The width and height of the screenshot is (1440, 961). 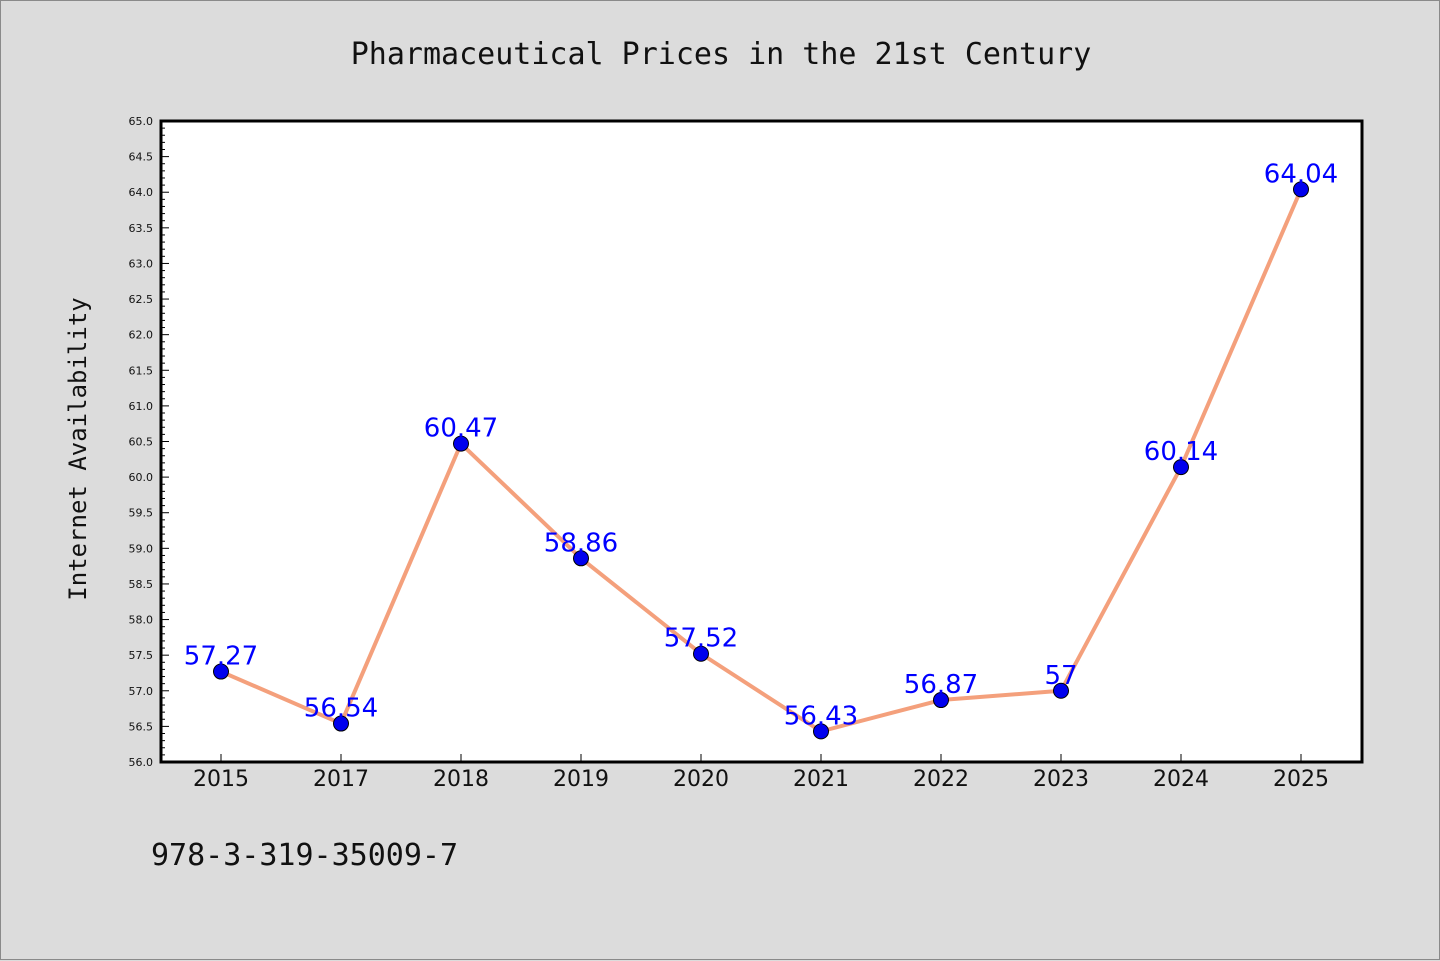 I want to click on x-tick-label: 2024, so click(x=1181, y=779).